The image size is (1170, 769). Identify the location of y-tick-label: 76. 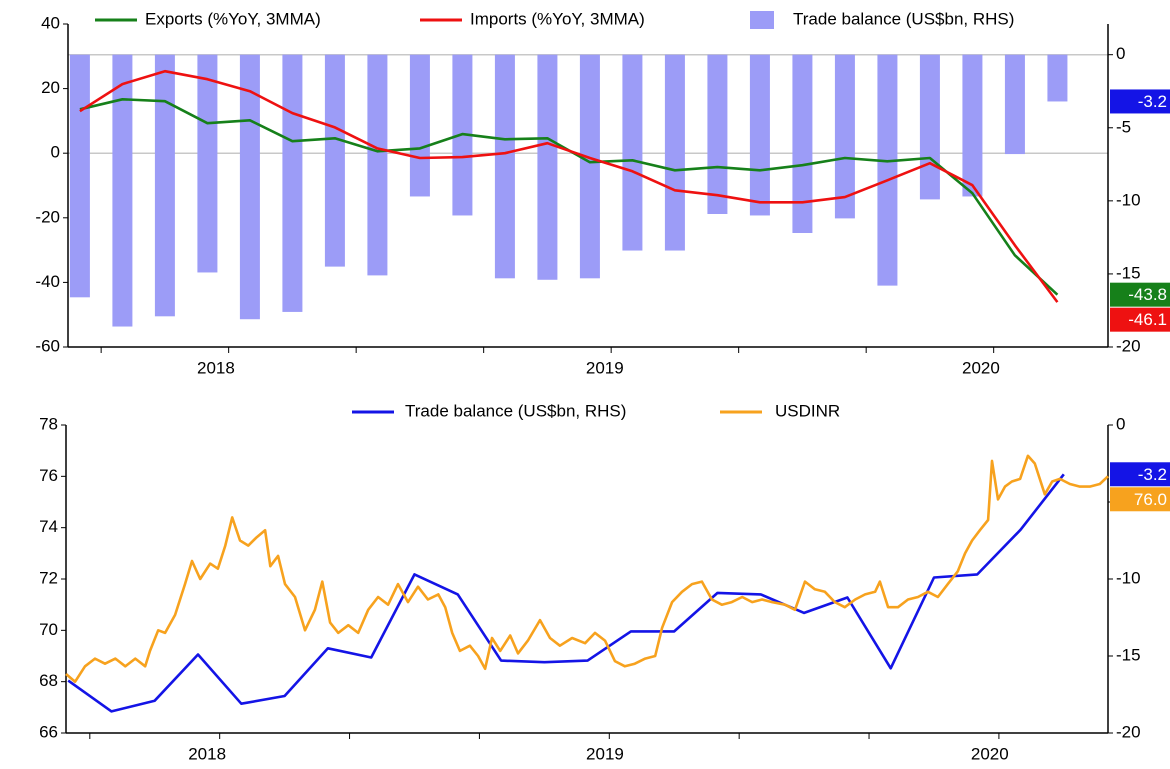
(48, 475).